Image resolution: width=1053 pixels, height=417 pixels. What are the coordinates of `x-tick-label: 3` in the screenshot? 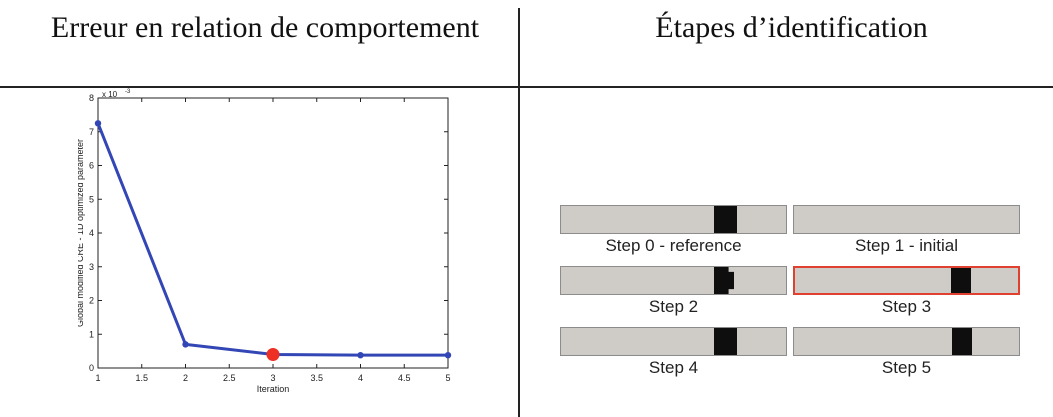 It's located at (272, 378).